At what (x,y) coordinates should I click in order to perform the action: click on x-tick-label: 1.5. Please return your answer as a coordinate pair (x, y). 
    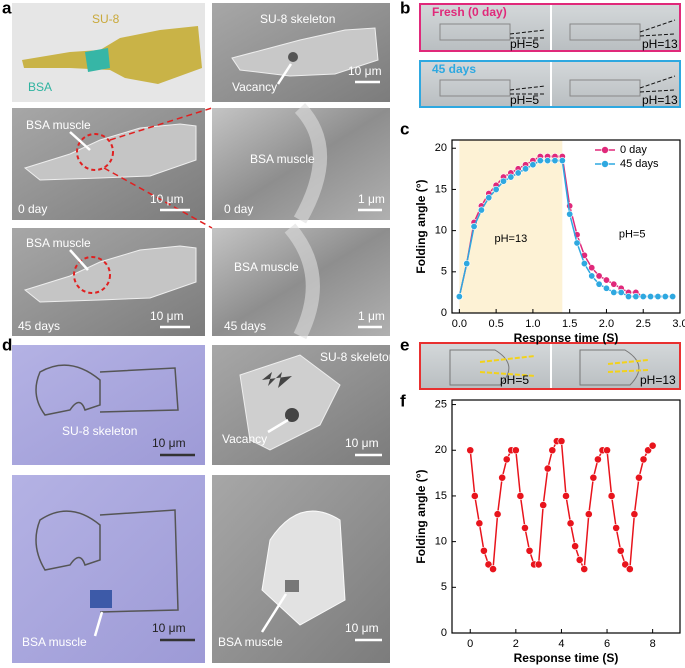
    Looking at the image, I should click on (569, 324).